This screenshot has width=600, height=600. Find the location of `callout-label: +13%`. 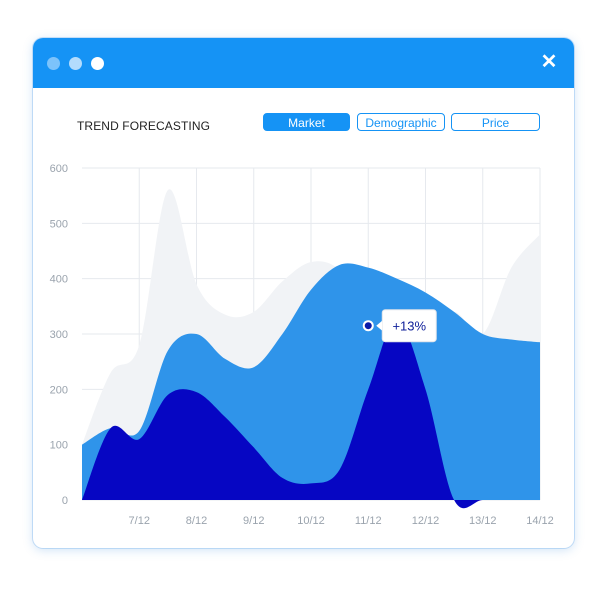

callout-label: +13% is located at coordinates (409, 326).